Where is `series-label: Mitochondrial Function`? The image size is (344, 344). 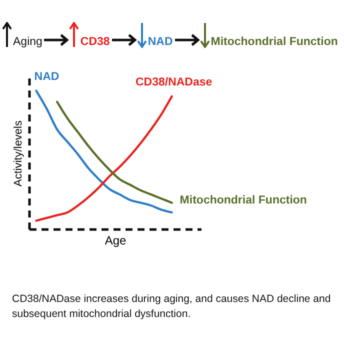 series-label: Mitochondrial Function is located at coordinates (243, 200).